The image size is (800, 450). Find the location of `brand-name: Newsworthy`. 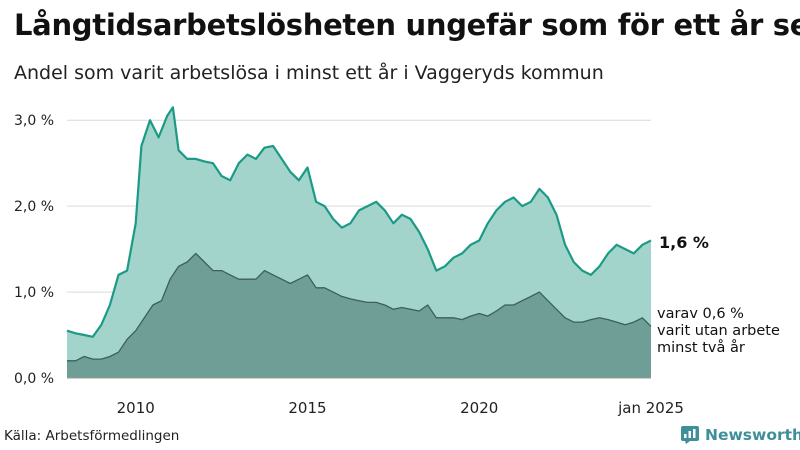

brand-name: Newsworthy is located at coordinates (752, 435).